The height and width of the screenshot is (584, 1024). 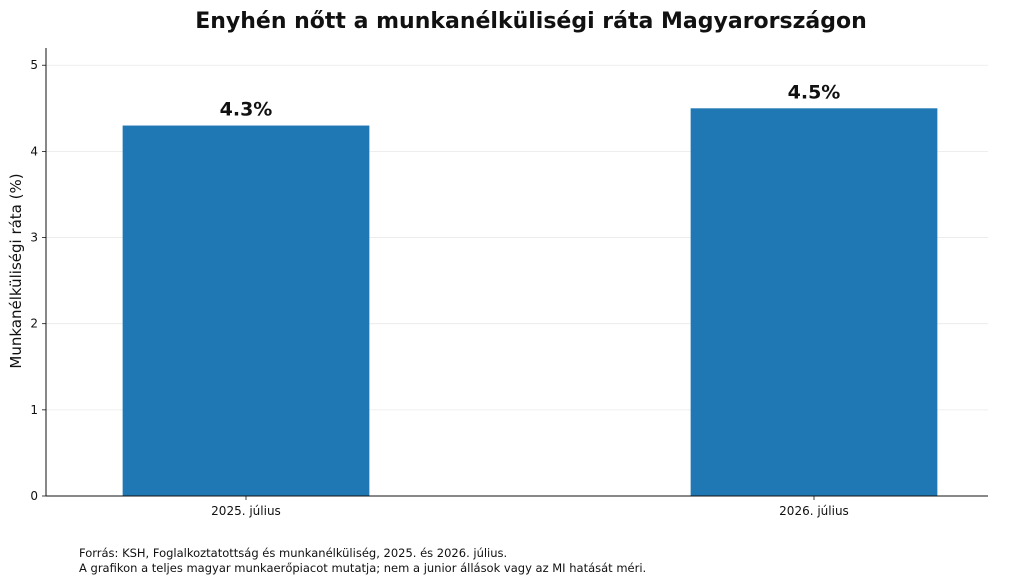 What do you see at coordinates (246, 511) in the screenshot?
I see `x-tick-label: 2025. július` at bounding box center [246, 511].